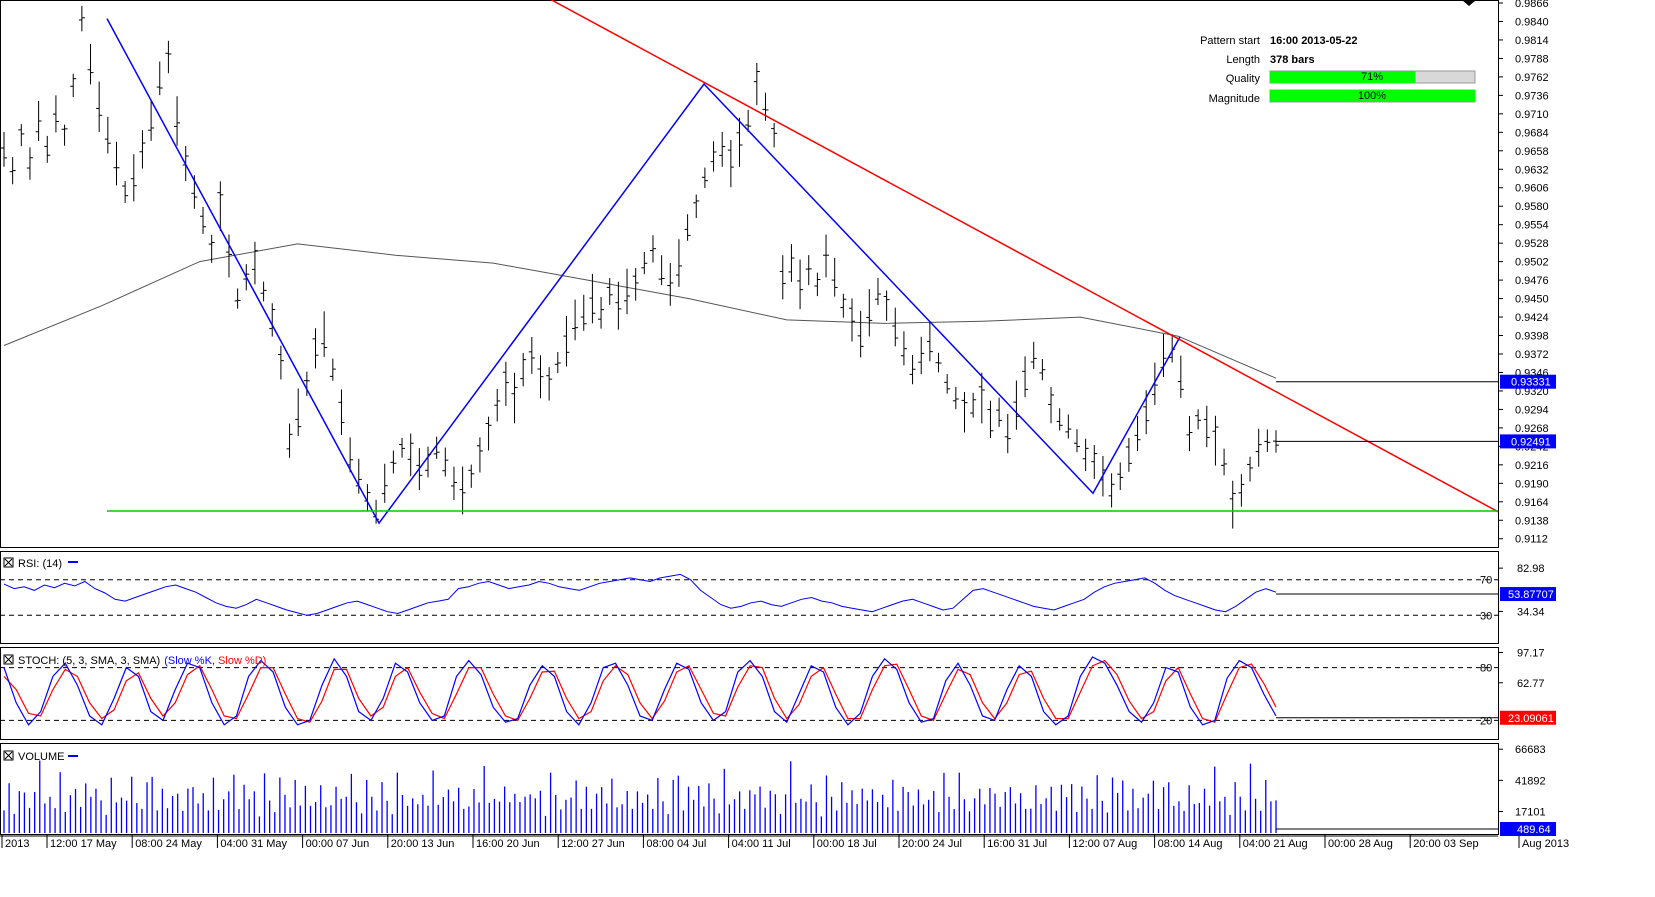  I want to click on rsi-level-label: 30, so click(1486, 616).